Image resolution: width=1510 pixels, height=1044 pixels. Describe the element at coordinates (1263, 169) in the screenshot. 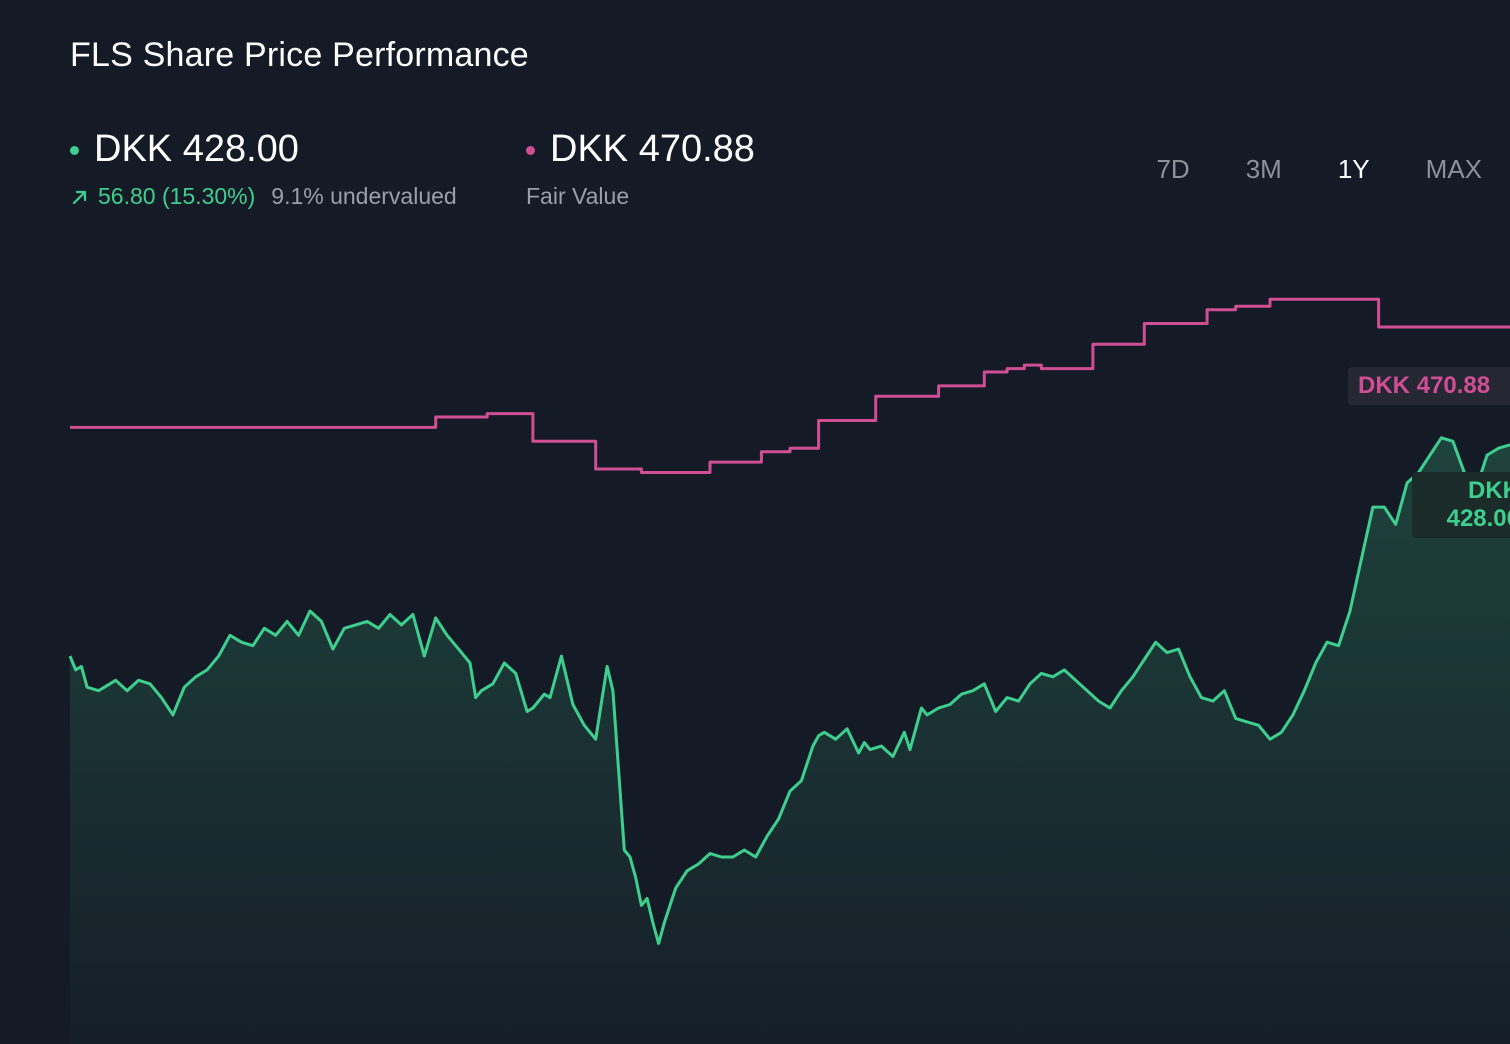

I see `tab-3m: 3M` at that location.